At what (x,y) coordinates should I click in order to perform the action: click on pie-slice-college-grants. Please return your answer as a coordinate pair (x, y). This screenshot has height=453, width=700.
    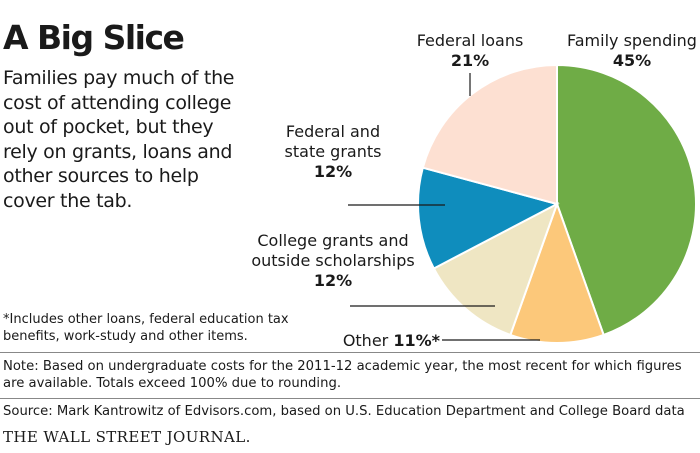
    Looking at the image, I should click on (495, 269).